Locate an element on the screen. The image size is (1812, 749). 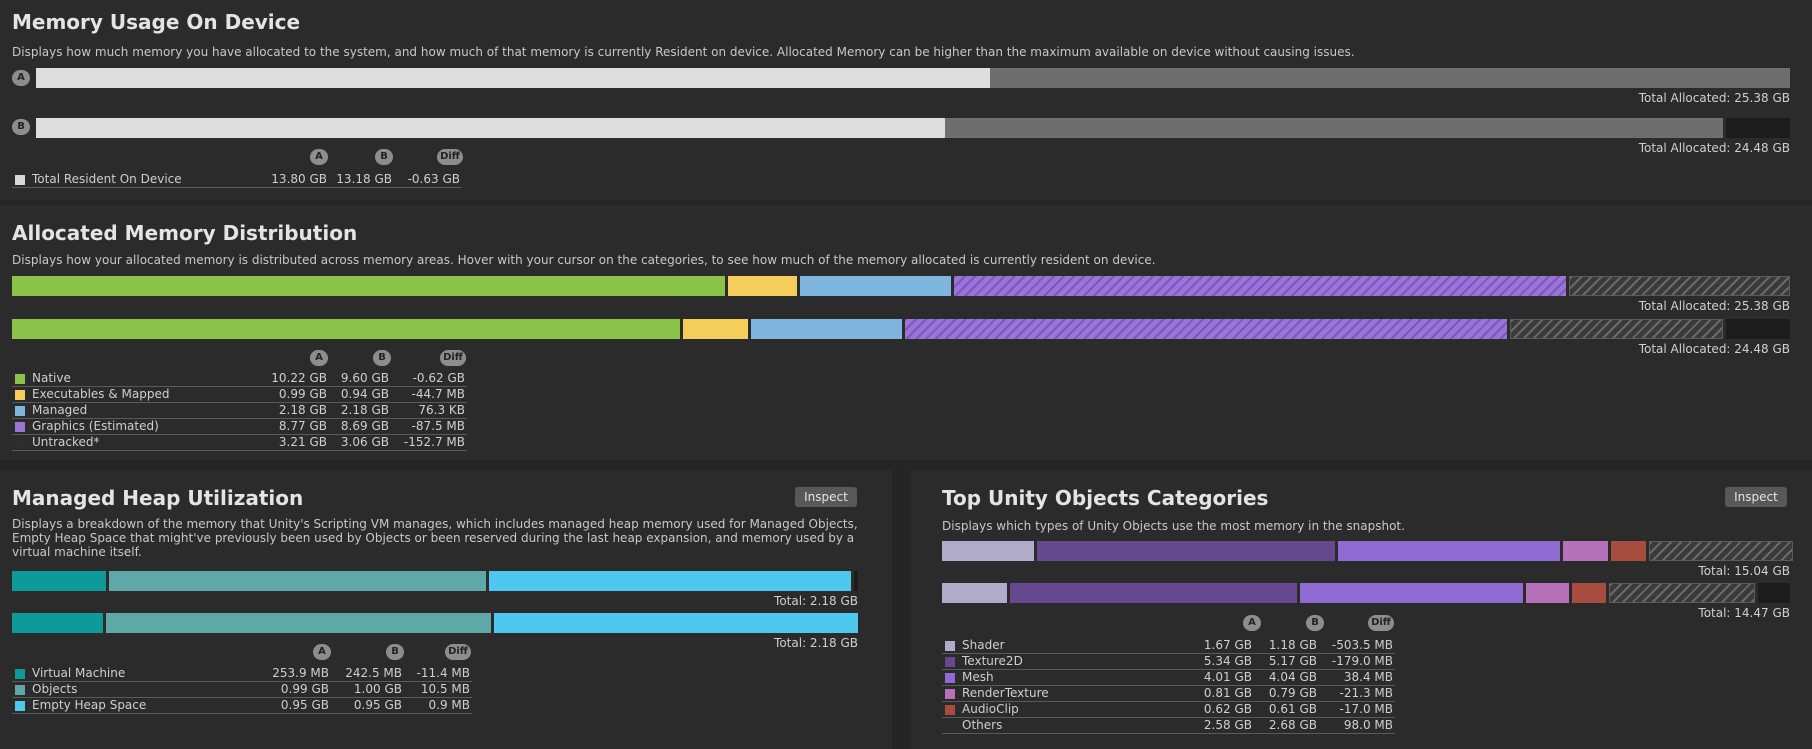
table-row: RenderTexture 0.81 GB 0.79 GB -21.3 MB is located at coordinates (1168, 694).